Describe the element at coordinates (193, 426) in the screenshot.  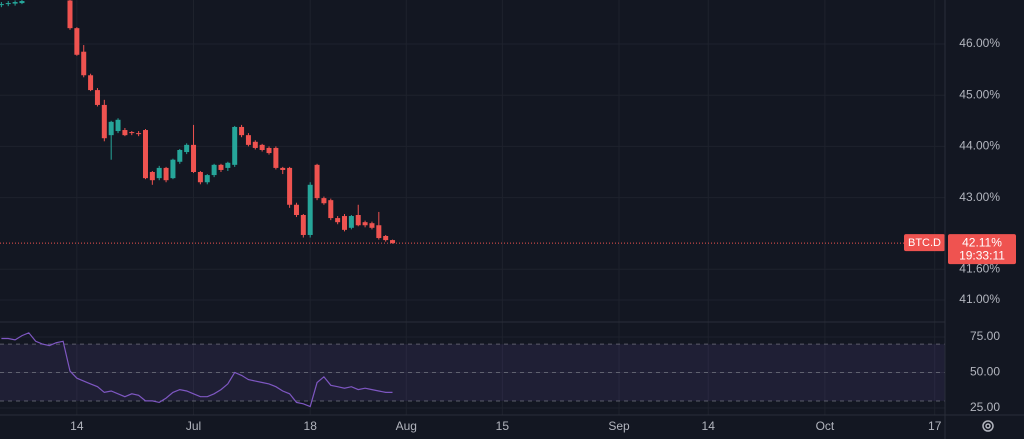
I see `x-tick-label: Jul` at that location.